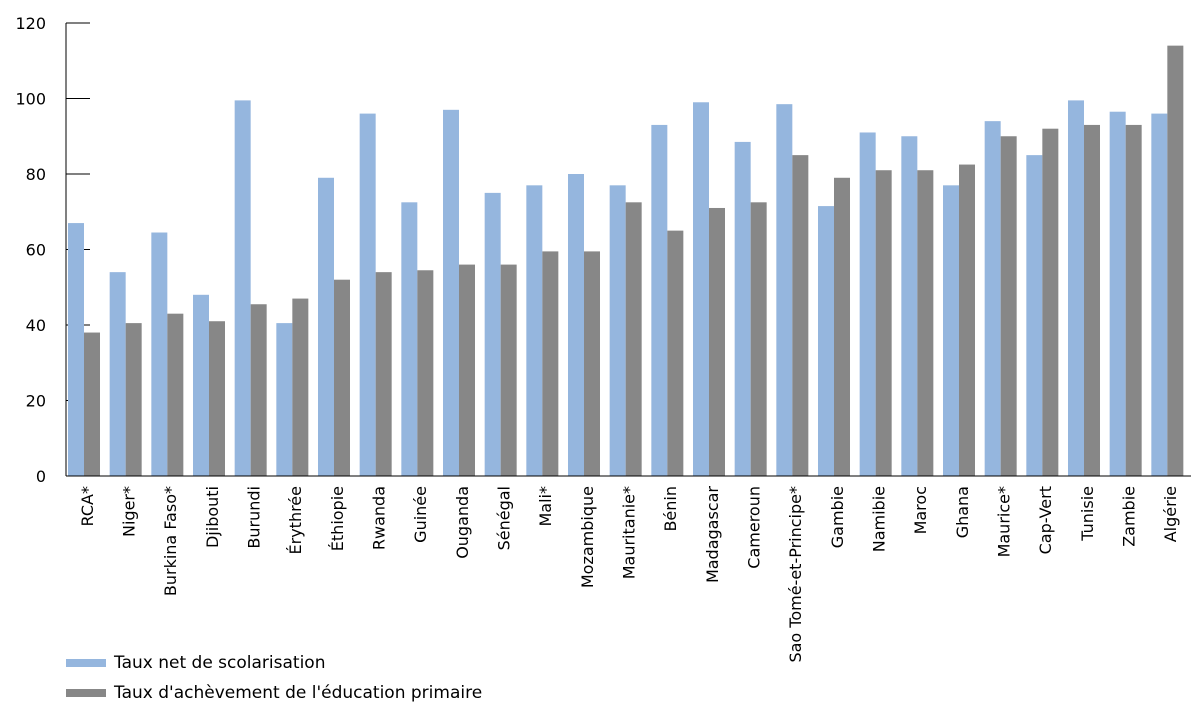 The image size is (1194, 708). What do you see at coordinates (670, 509) in the screenshot?
I see `x-category-label-14: Bénin` at bounding box center [670, 509].